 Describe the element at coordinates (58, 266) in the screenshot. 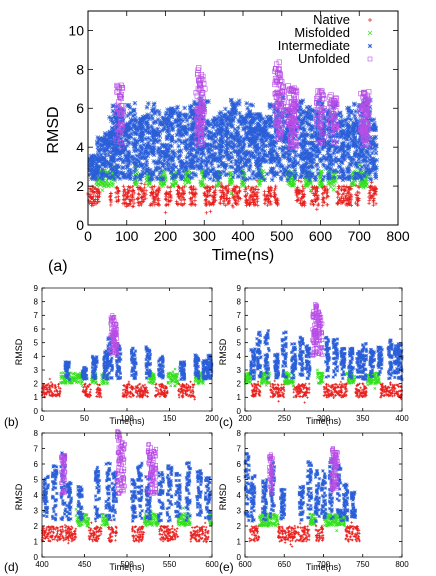

I see `panel-label: (a)` at that location.